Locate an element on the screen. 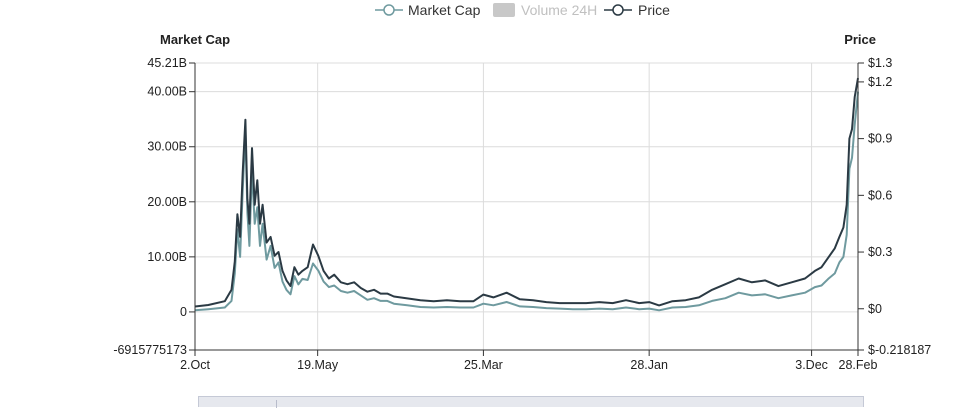  right-tick-label: $-0.218187 is located at coordinates (899, 350).